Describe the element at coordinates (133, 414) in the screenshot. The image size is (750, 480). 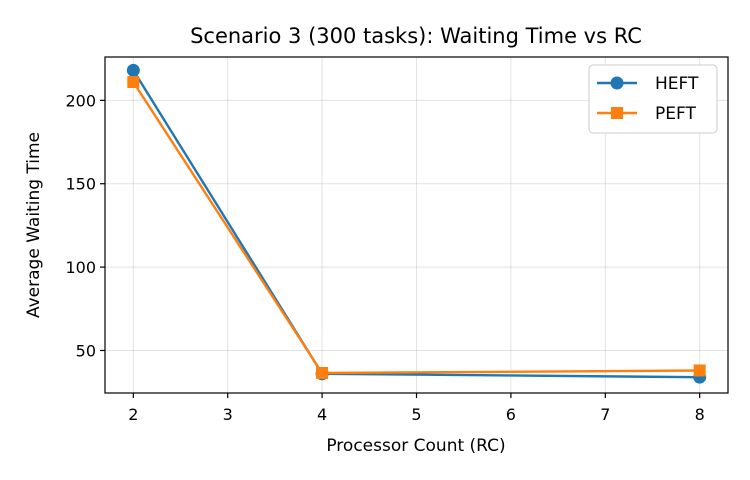
I see `x-tick-label: 2` at that location.